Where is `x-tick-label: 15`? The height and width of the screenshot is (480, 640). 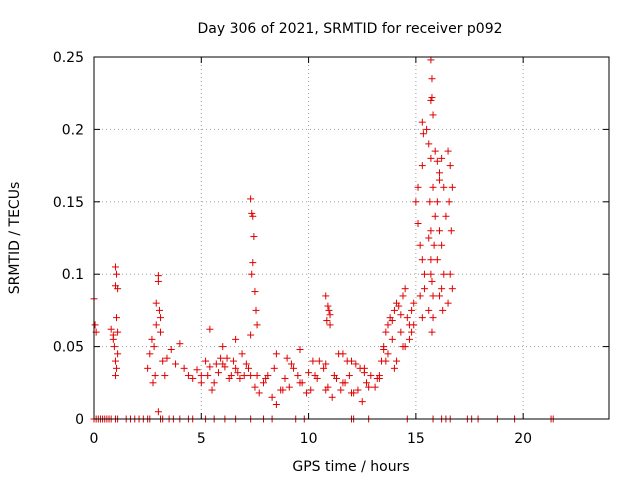
x-tick-label: 15 is located at coordinates (416, 439).